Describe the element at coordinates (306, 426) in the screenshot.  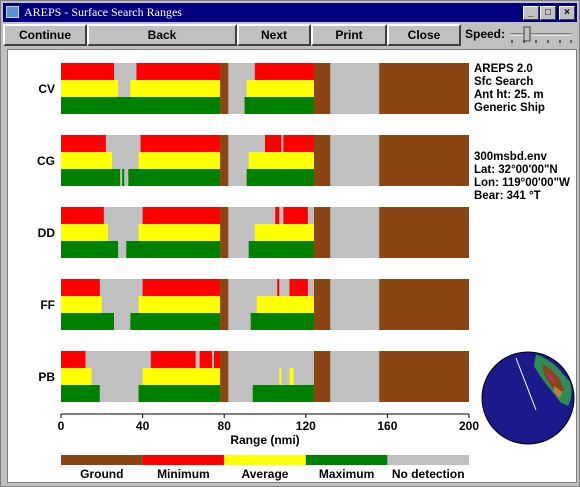
I see `x-tick-label: 120` at that location.